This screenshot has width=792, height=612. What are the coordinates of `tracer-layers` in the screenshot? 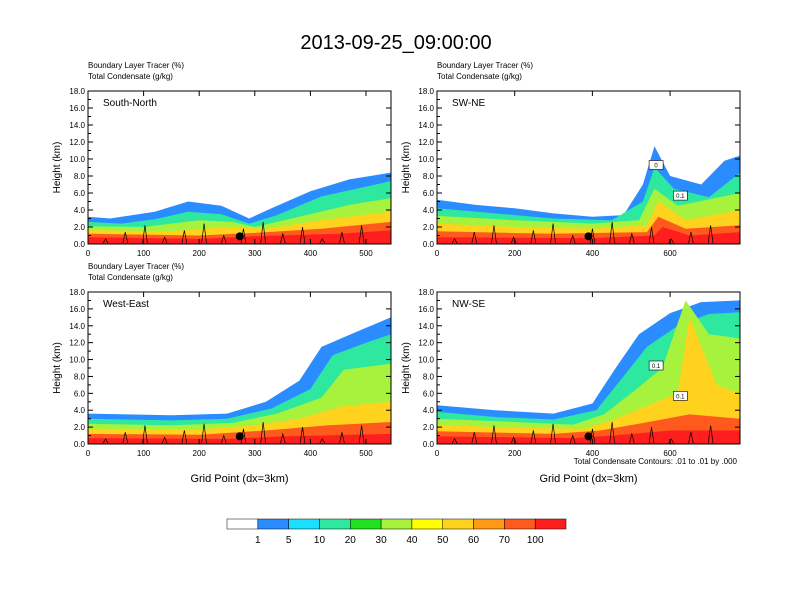 It's located at (588, 372).